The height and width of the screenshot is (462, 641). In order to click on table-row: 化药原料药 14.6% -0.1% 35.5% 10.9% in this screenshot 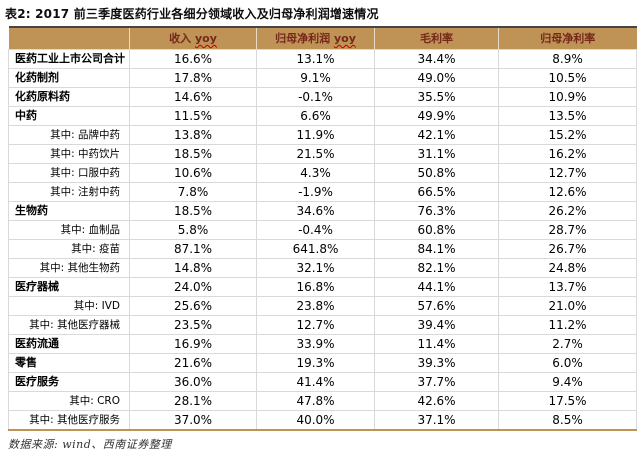, I will do `click(322, 97)`.